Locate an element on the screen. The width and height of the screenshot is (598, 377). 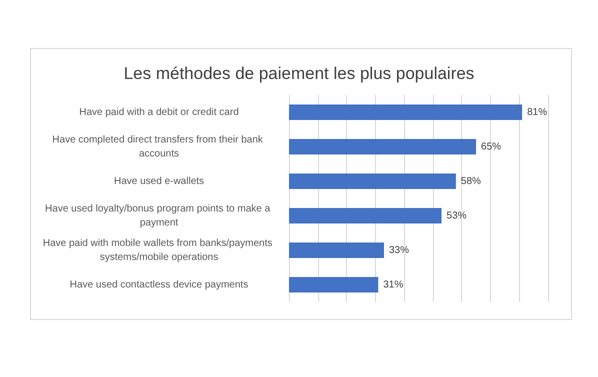
data-label: 31% is located at coordinates (393, 284).